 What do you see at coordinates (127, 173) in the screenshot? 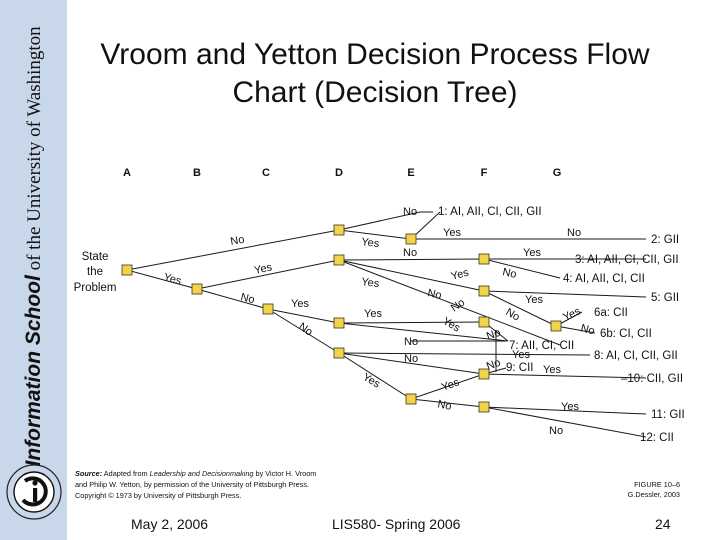
I see `column-header-a: A` at bounding box center [127, 173].